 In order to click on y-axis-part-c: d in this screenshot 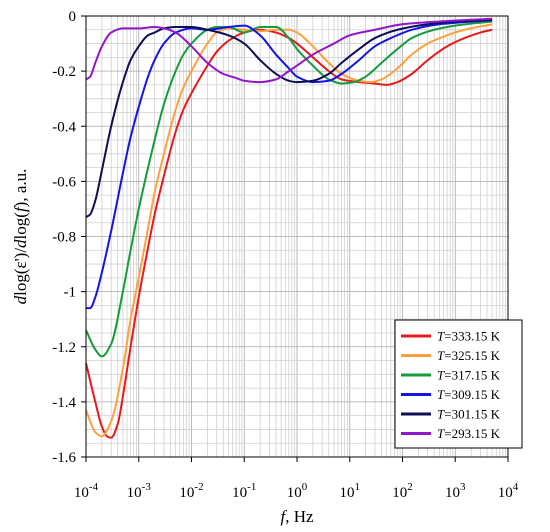, I will do `click(20, 243)`.